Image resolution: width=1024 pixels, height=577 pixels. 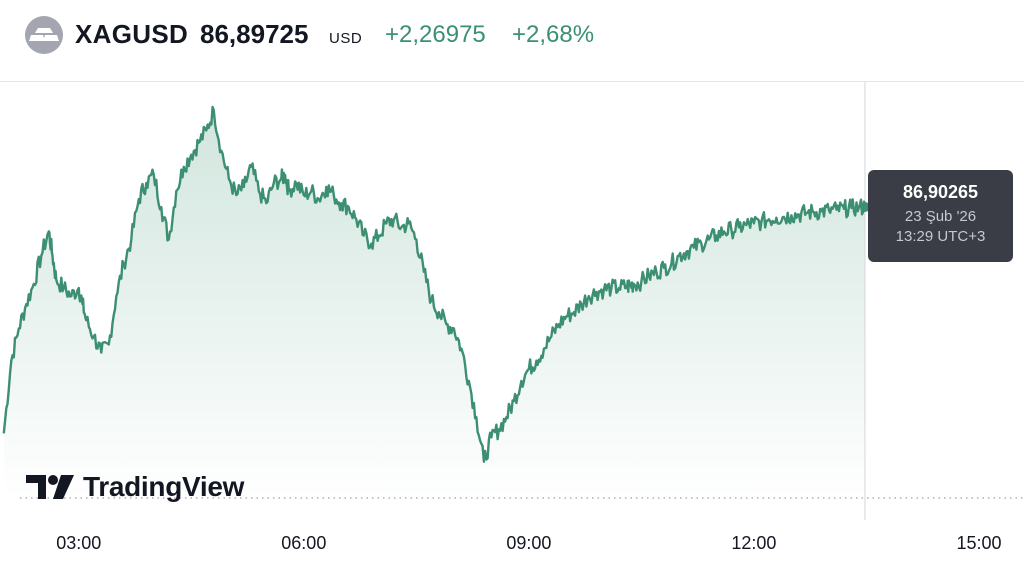 I want to click on x-axis-tick-label: 12:00, so click(x=754, y=543).